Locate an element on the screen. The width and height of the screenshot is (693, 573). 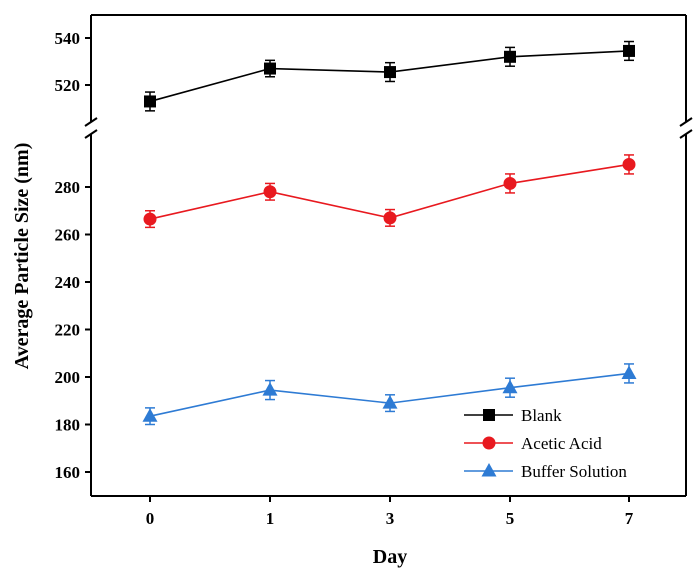
y-tick-label: 220 is located at coordinates (68, 330).